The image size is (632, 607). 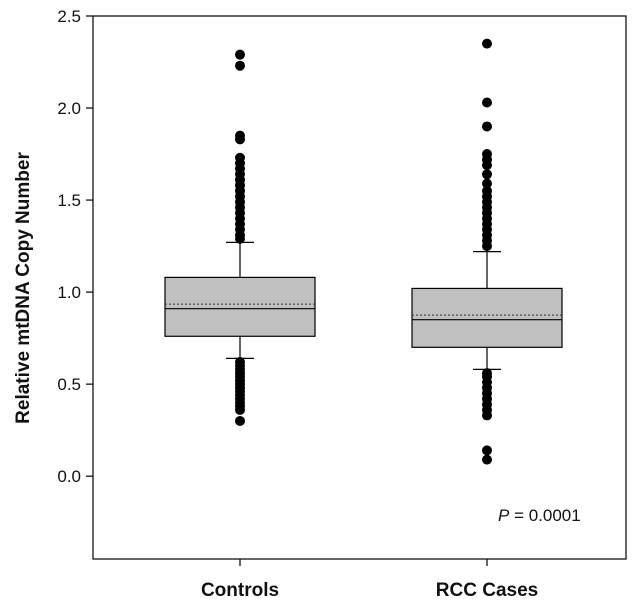 I want to click on y-axis-label: Relative mtDNA Copy Number, so click(x=23, y=288).